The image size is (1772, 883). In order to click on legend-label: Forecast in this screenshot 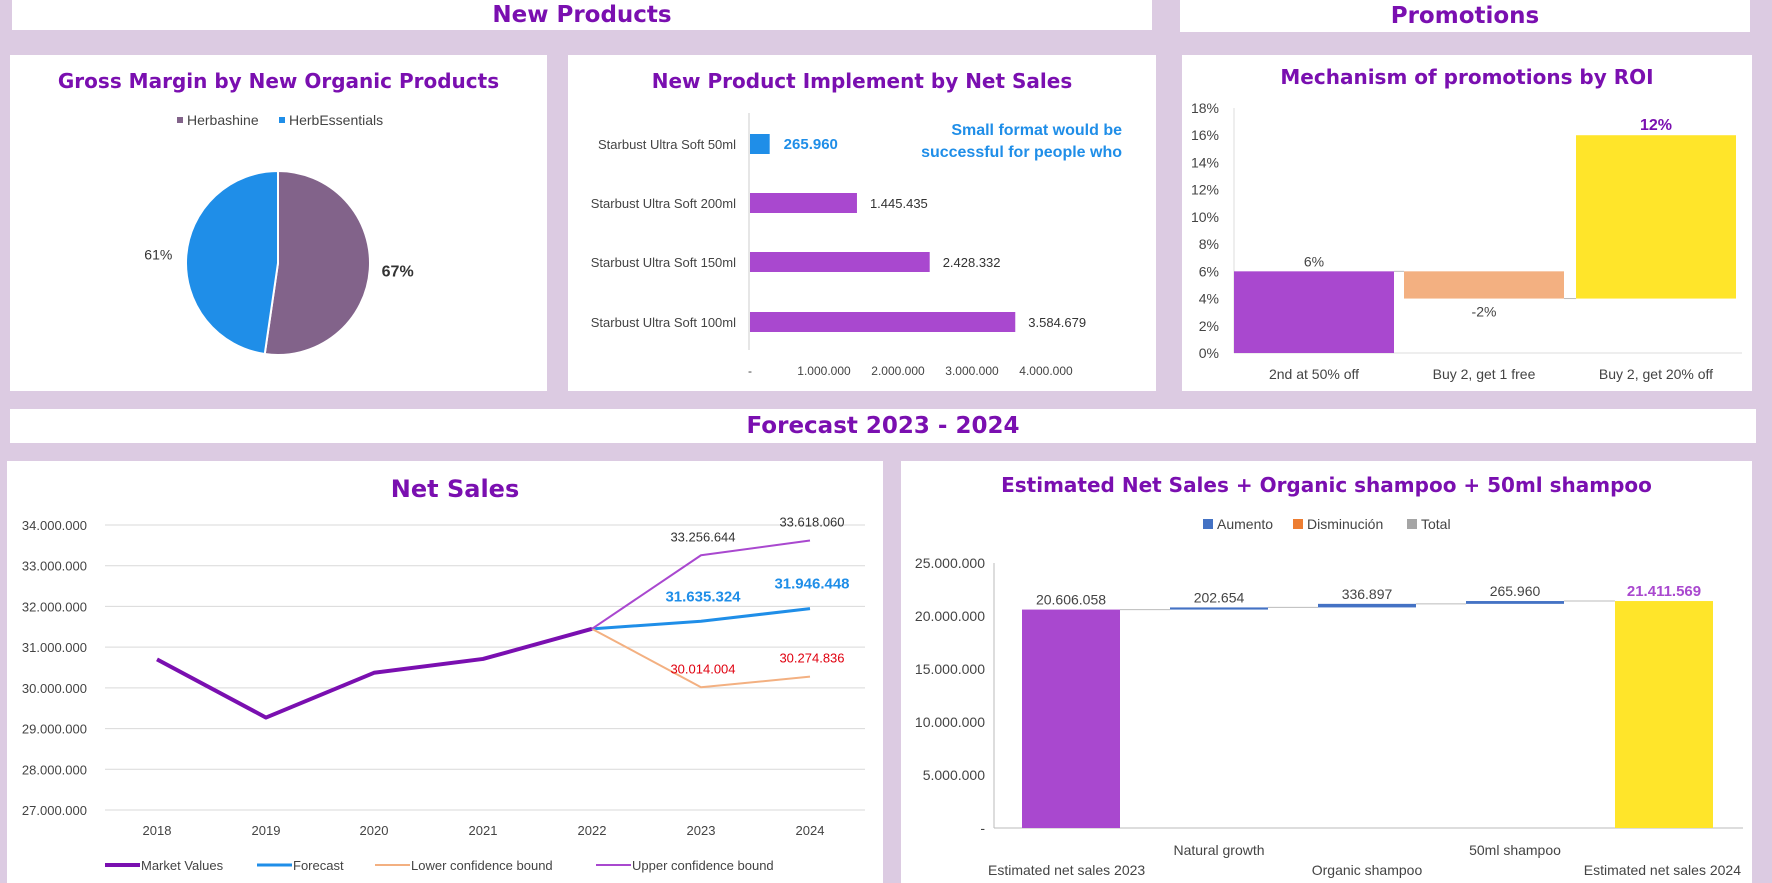, I will do `click(318, 865)`.